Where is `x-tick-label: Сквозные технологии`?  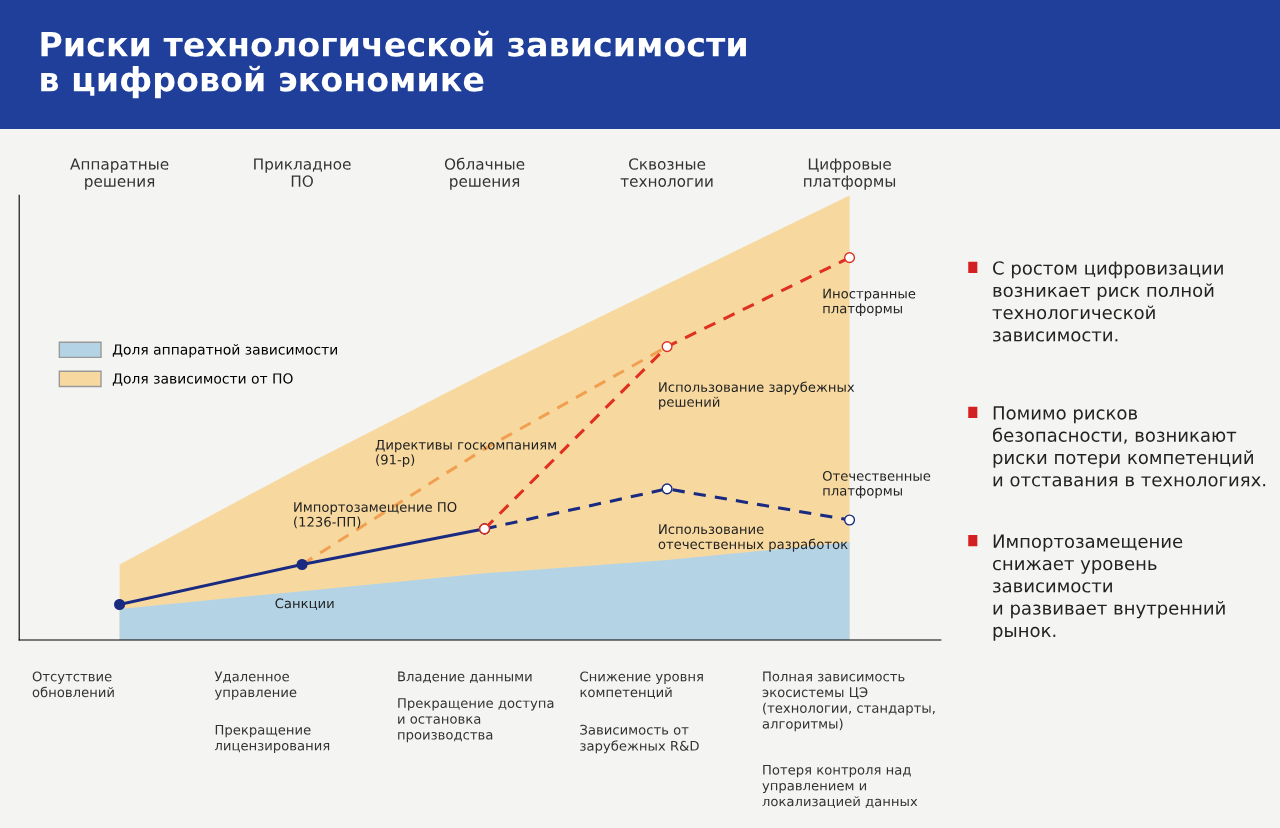
x-tick-label: Сквозные технологии is located at coordinates (666, 172).